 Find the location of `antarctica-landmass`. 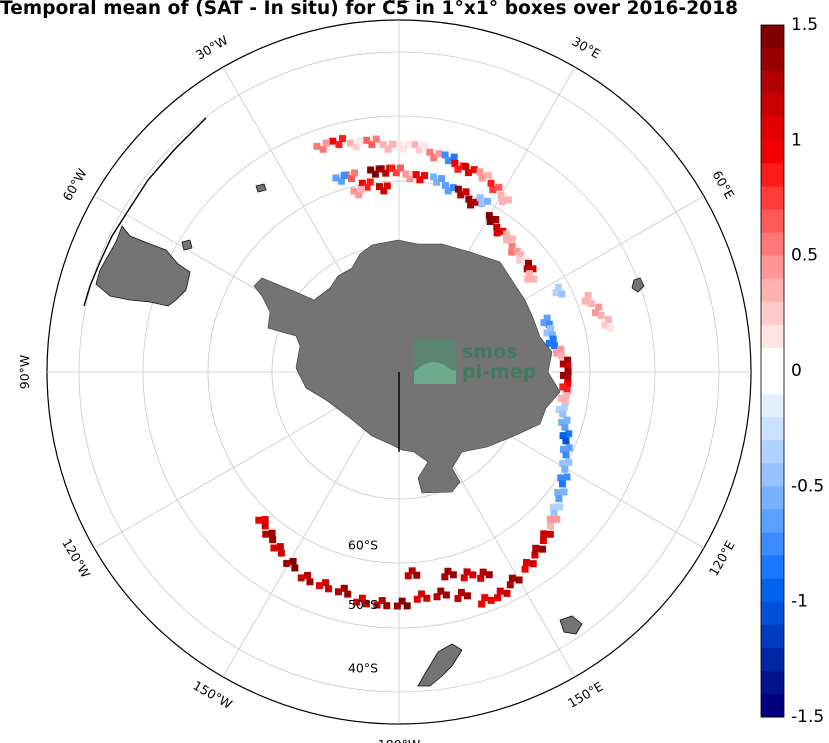

antarctica-landmass is located at coordinates (407, 366).